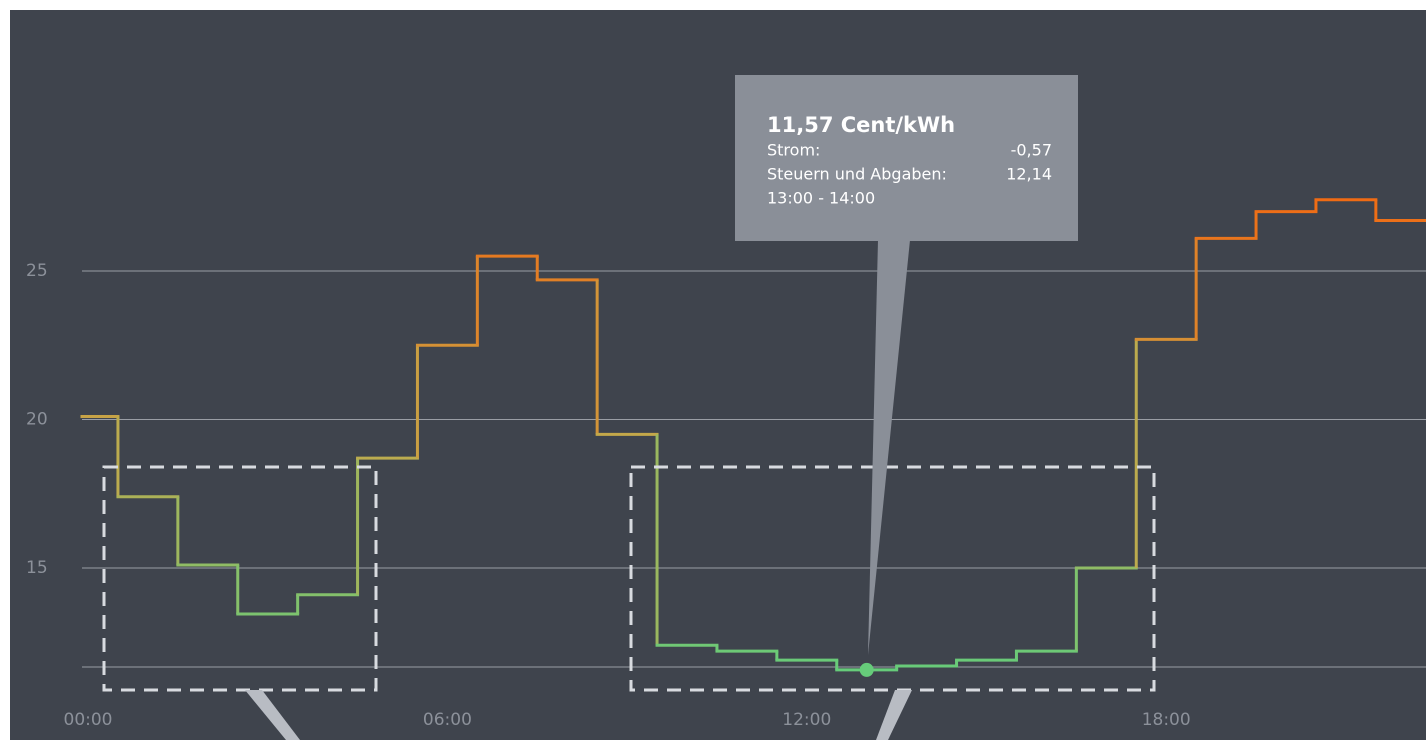 This screenshot has width=1426, height=740. I want to click on x-tick-label: 06:00, so click(447, 720).